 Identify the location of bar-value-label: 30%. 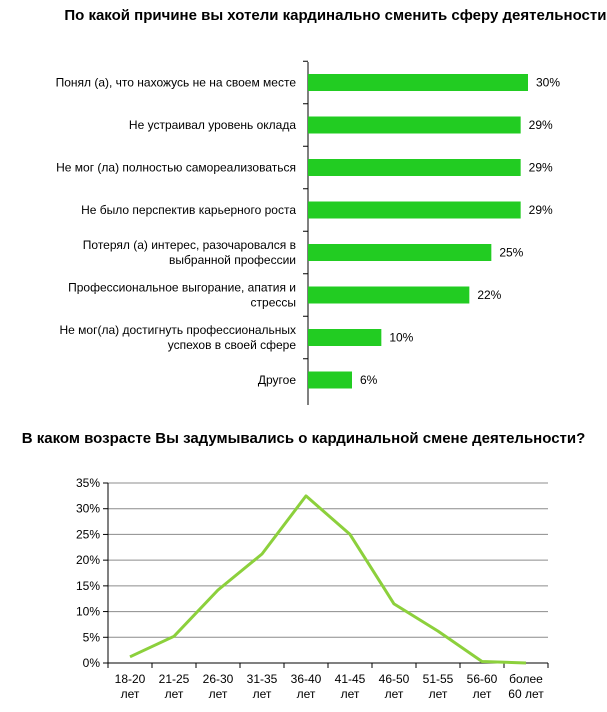
(548, 83).